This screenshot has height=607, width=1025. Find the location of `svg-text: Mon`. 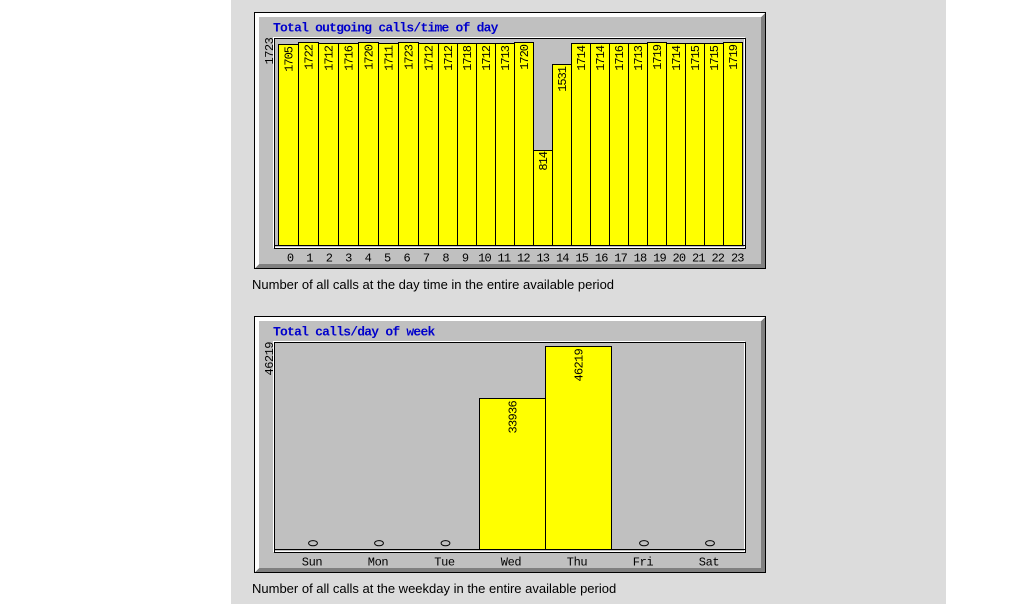

svg-text: Mon is located at coordinates (378, 562).